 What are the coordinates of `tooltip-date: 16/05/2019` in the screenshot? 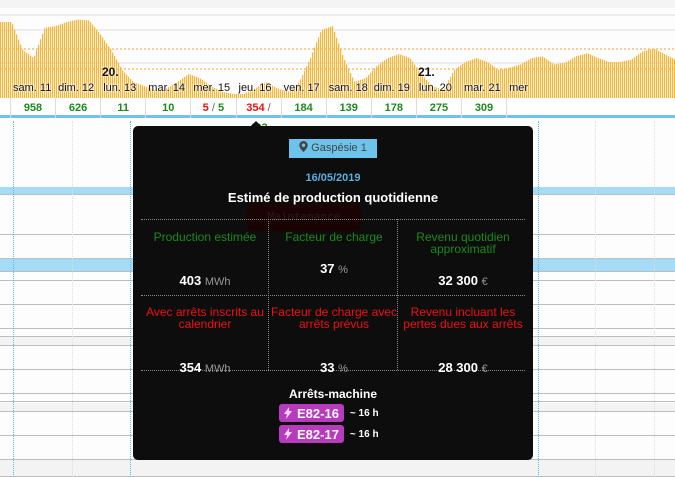 It's located at (333, 178).